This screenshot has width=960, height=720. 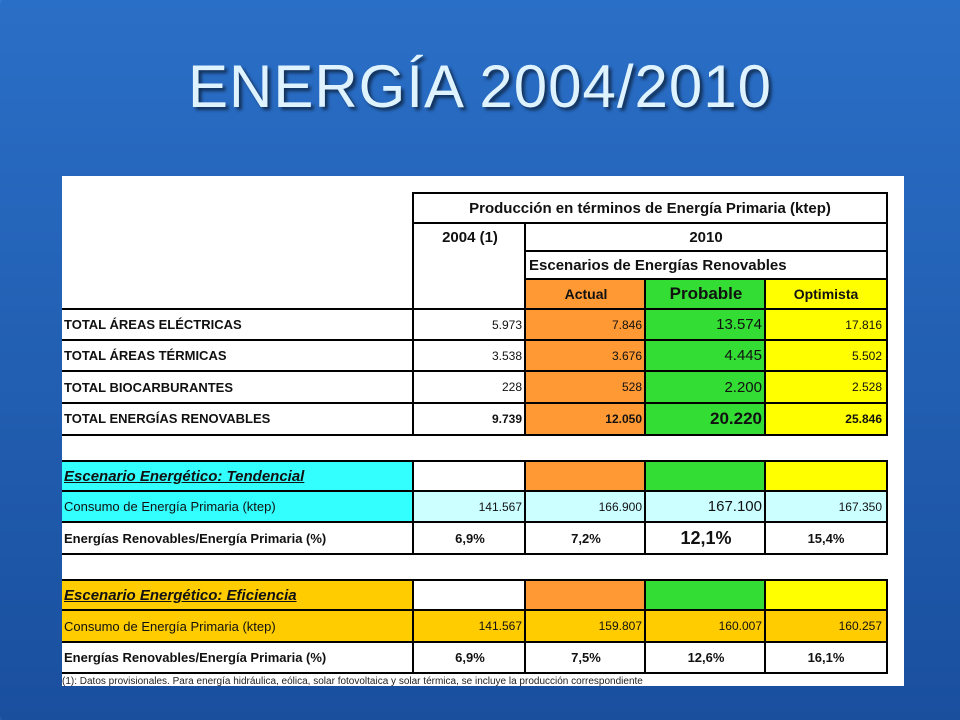 I want to click on eficiencia-swatch-optimista, so click(x=826, y=595).